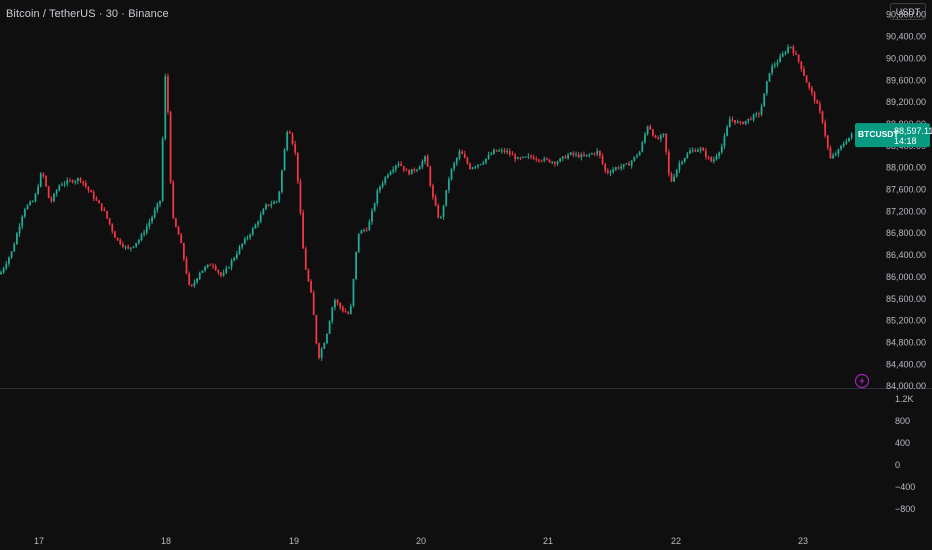  What do you see at coordinates (294, 541) in the screenshot?
I see `time-tick-label: 19` at bounding box center [294, 541].